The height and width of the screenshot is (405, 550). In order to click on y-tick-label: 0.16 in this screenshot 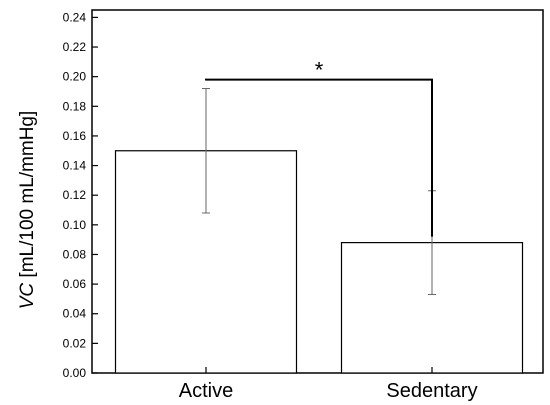, I will do `click(75, 136)`.